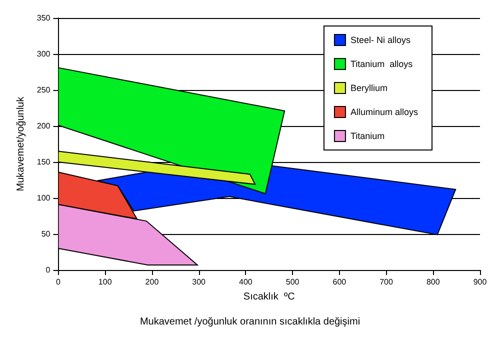 This screenshot has height=344, width=500. What do you see at coordinates (152, 282) in the screenshot?
I see `x-tick-label: 200` at bounding box center [152, 282].